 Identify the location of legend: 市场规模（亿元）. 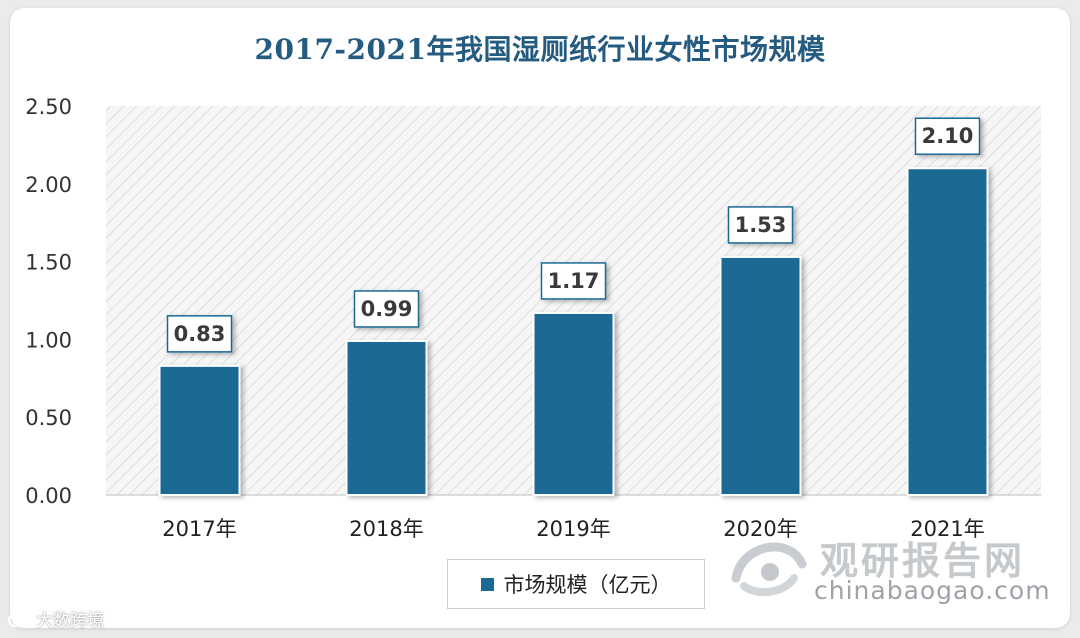
(576, 584).